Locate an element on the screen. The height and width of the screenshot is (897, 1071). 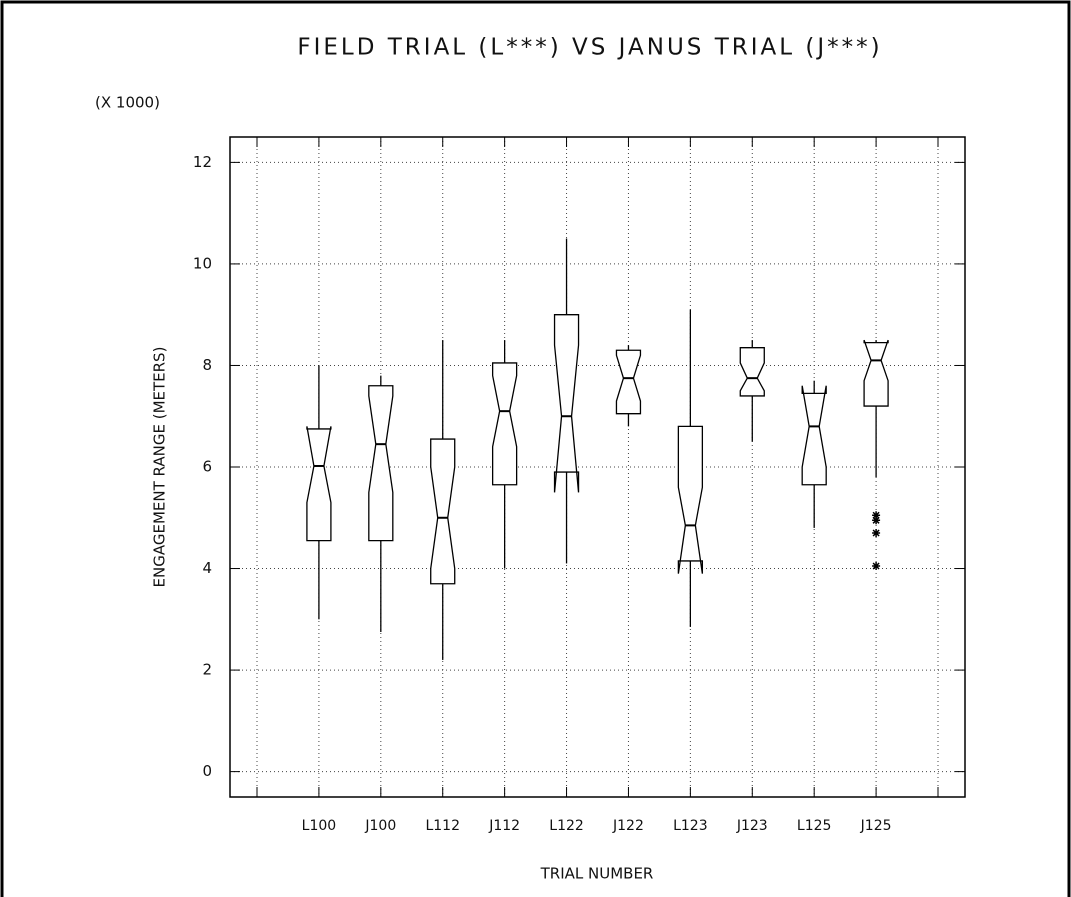
y-tick-label: 12 is located at coordinates (202, 162).